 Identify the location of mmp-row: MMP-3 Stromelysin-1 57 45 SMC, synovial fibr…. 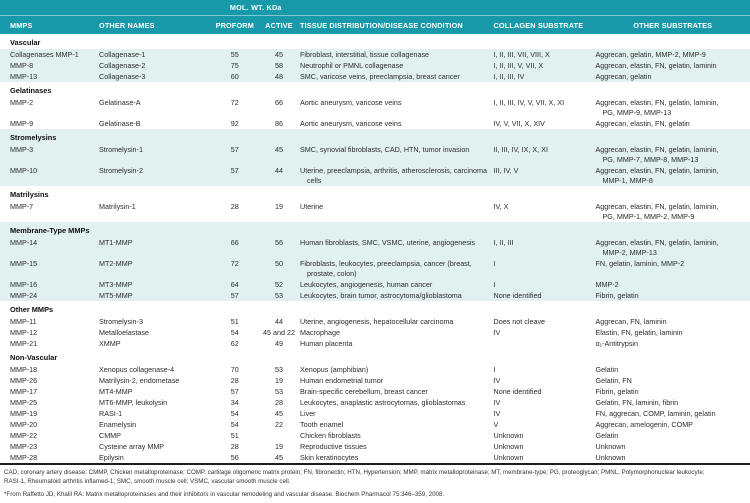
(375, 154).